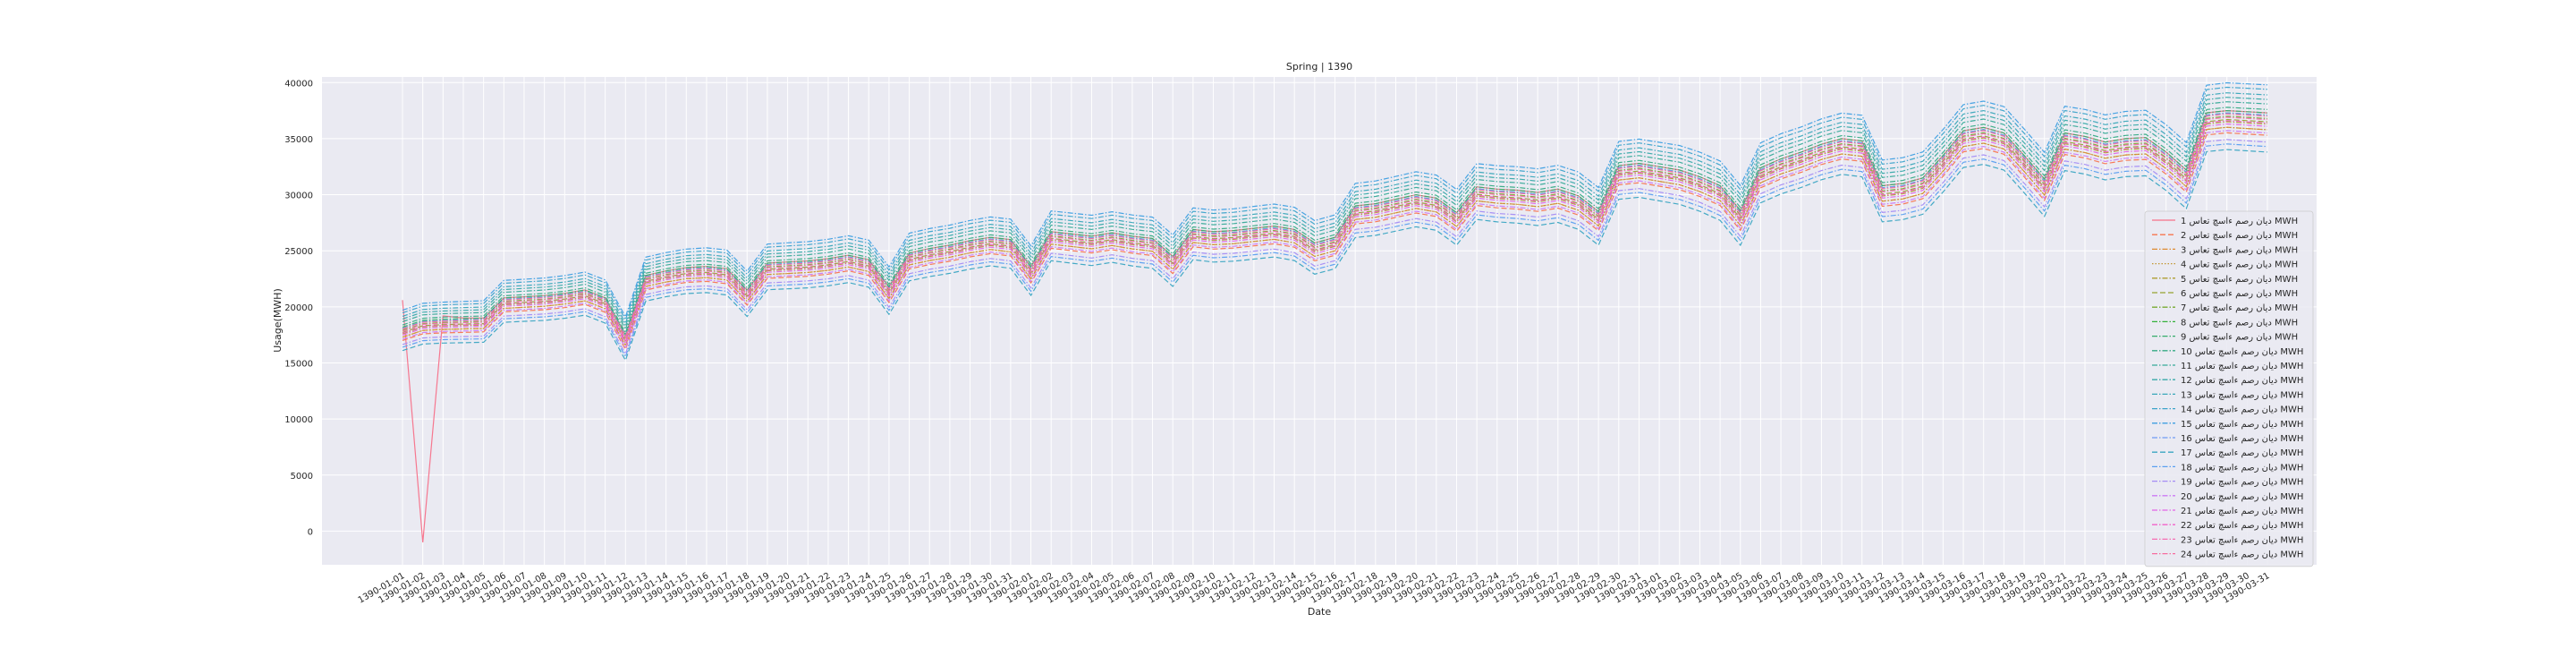  What do you see at coordinates (298, 84) in the screenshot?
I see `y-tick-label: 40000` at bounding box center [298, 84].